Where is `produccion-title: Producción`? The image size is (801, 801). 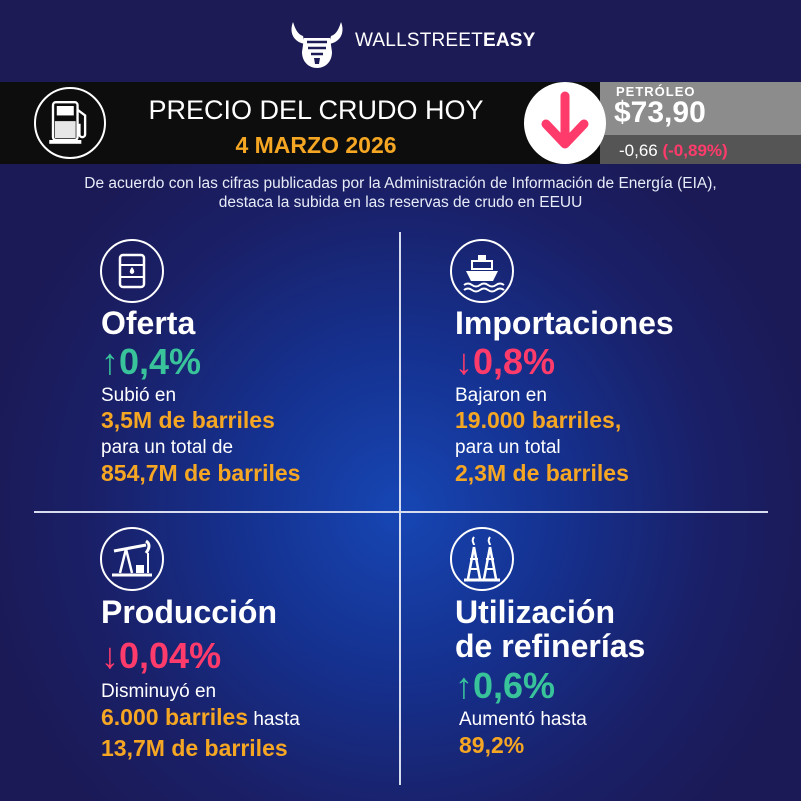 produccion-title: Producción is located at coordinates (189, 612).